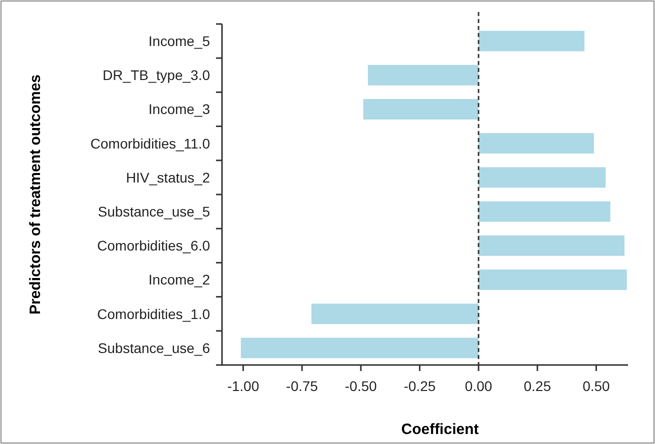  What do you see at coordinates (35, 194) in the screenshot?
I see `y-axis-title: Predictors of treatment outcomes` at bounding box center [35, 194].